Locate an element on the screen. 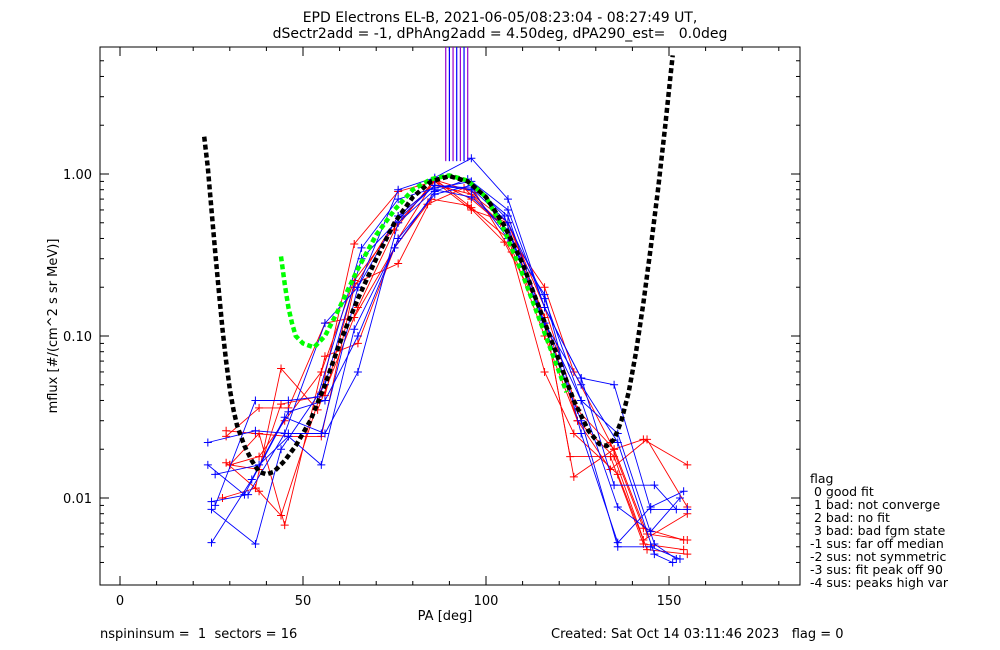 This screenshot has width=1000, height=650. footer-left: nspininsum = 1 sectors = 16 is located at coordinates (199, 634).